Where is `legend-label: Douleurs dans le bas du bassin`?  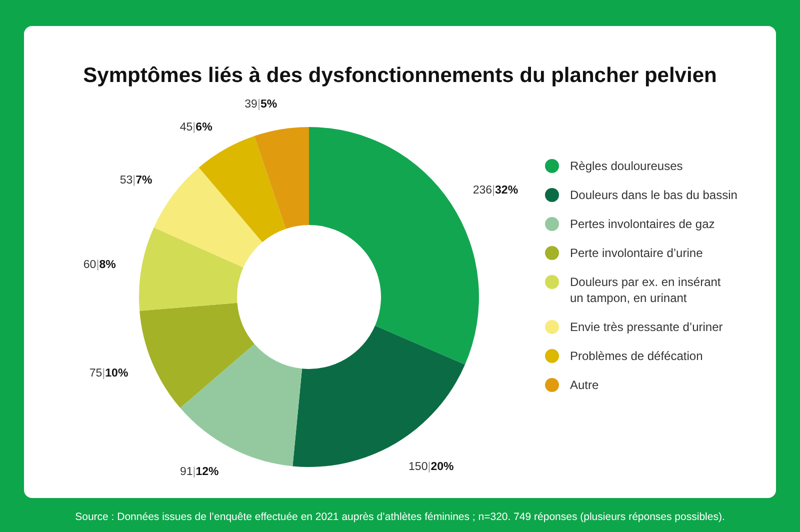 legend-label: Douleurs dans le bas du bassin is located at coordinates (654, 195).